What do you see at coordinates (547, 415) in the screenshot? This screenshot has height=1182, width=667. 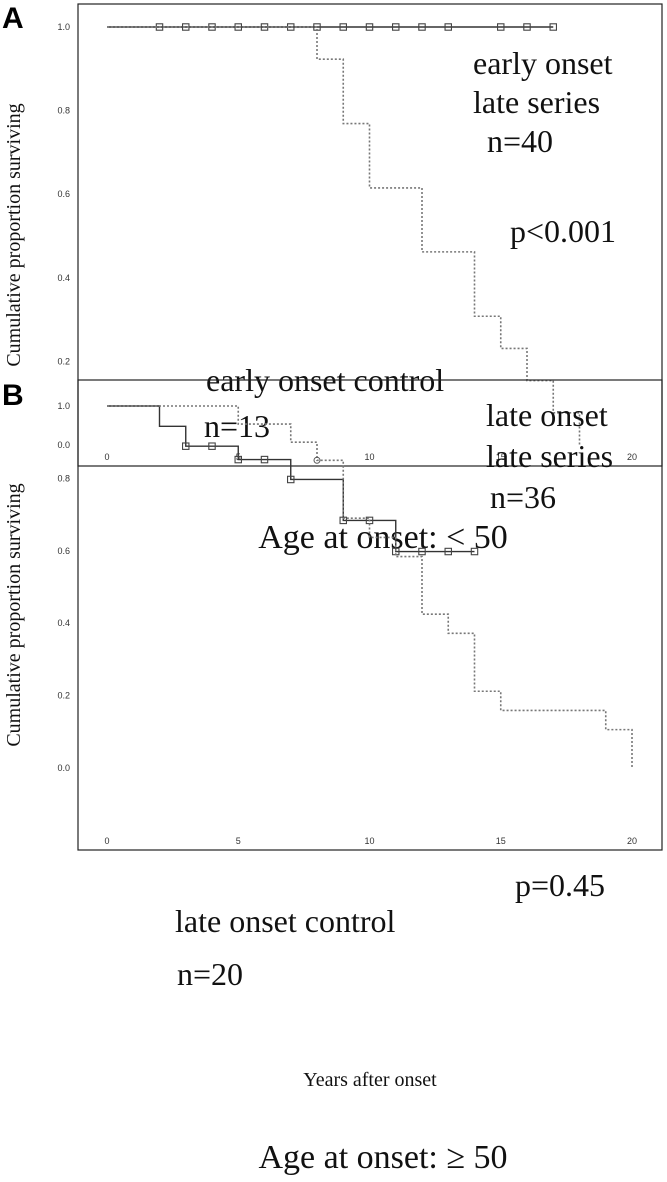 I see `annotation-late-onset: late onset` at bounding box center [547, 415].